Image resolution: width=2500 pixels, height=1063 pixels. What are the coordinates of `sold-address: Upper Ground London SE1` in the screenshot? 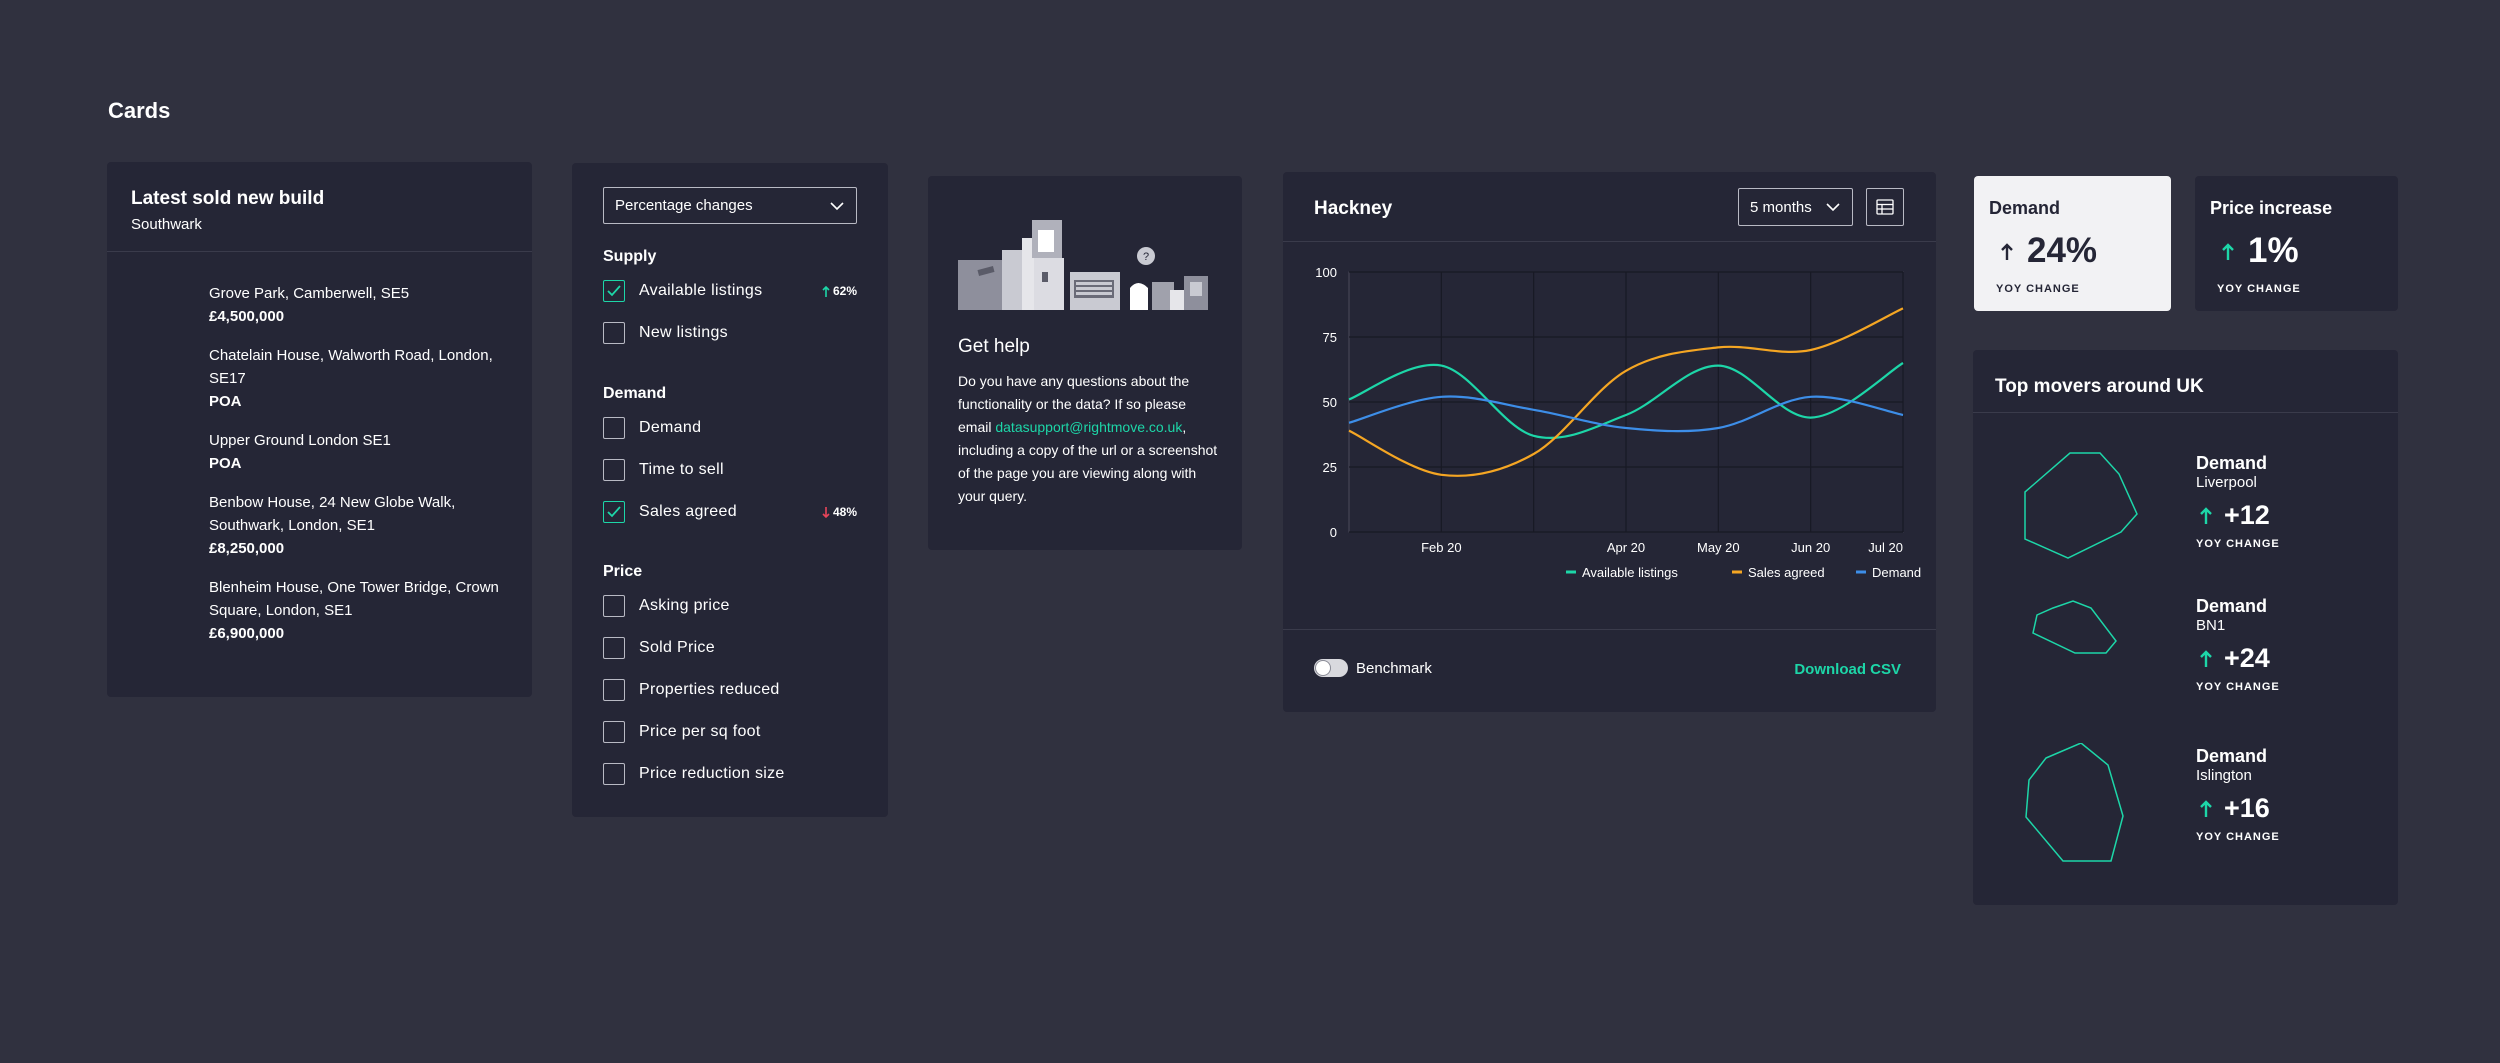 It's located at (300, 440).